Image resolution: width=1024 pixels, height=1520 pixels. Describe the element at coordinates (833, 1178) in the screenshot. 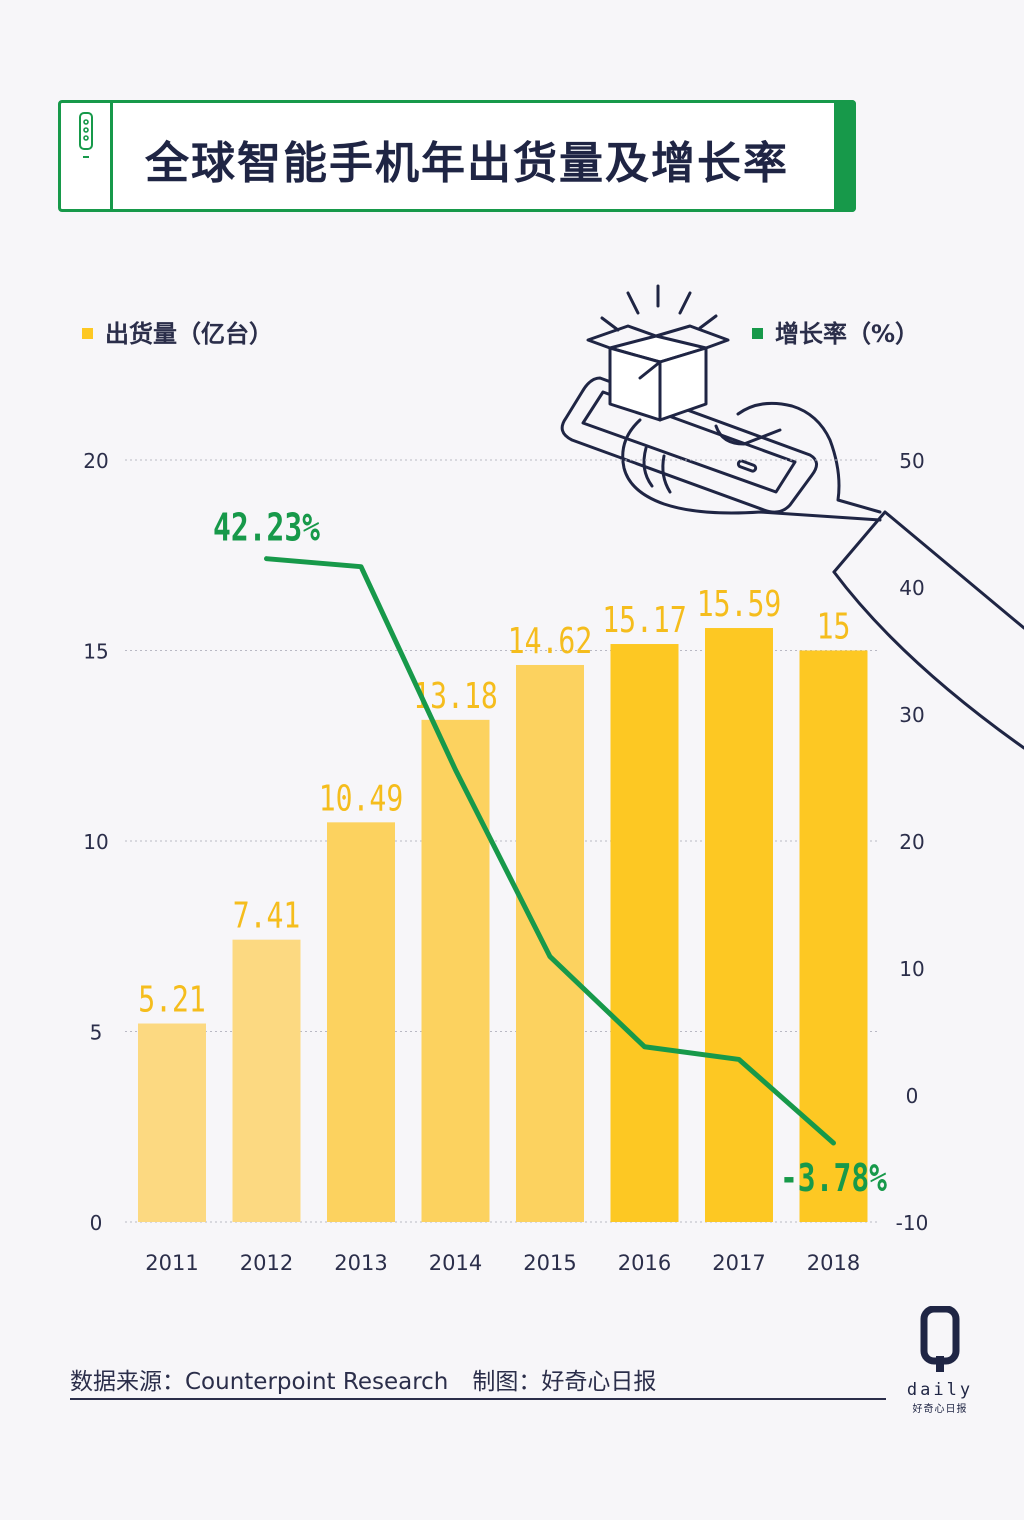

I see `growth-annotation-label: -3.78%` at that location.